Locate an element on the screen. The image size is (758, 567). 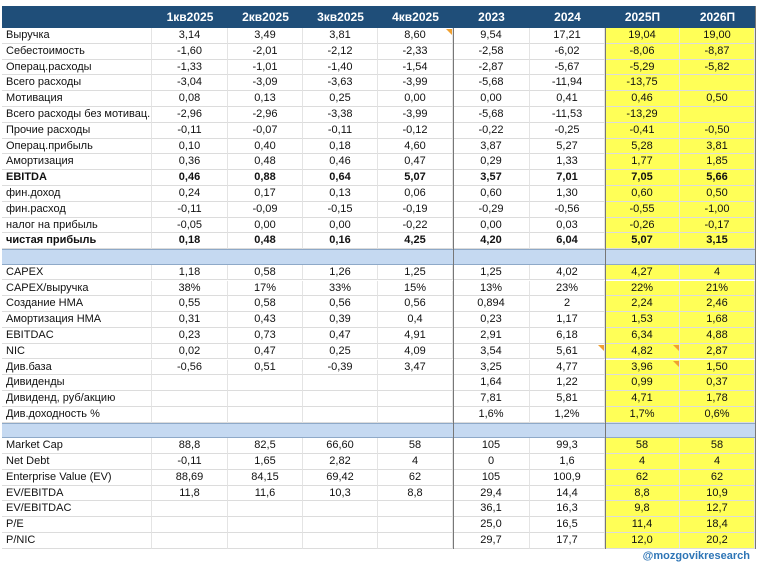
cell: 0,58 is located at coordinates (265, 304).